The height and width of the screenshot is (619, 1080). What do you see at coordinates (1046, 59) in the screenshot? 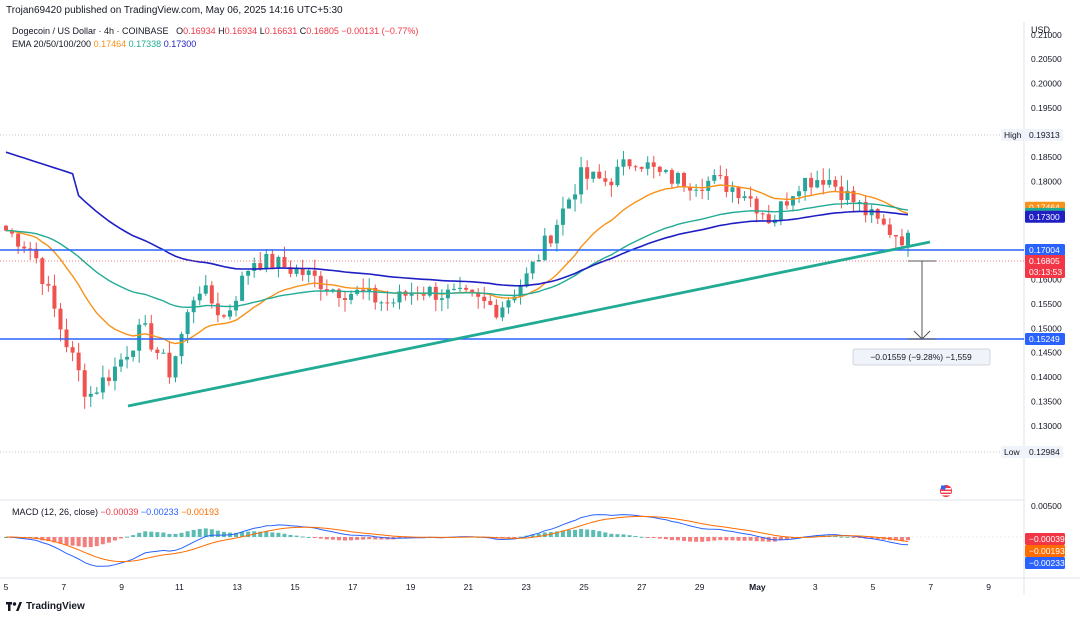
I see `price-tick-label: 0.20500` at bounding box center [1046, 59].